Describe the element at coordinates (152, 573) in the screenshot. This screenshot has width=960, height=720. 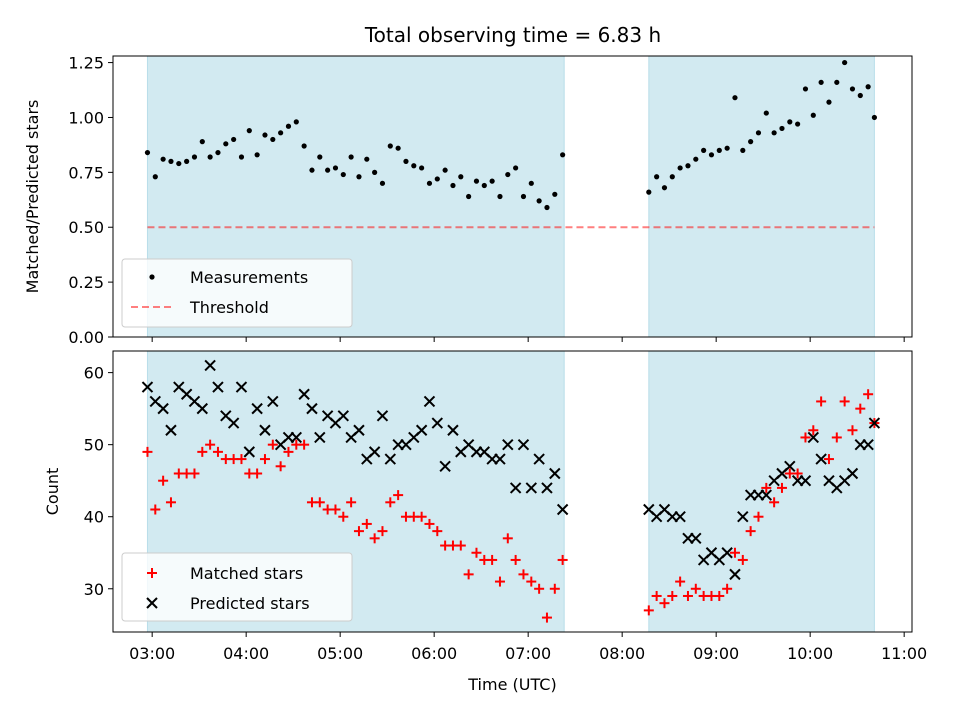
I see `legend-plus-glyph` at that location.